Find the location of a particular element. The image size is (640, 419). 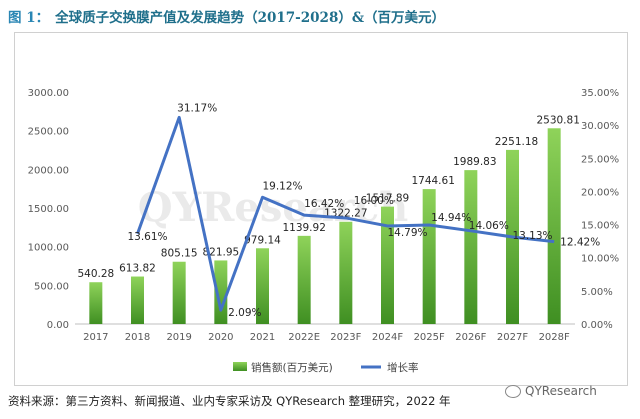

y-right-tick-label: 30.00% is located at coordinates (600, 126).